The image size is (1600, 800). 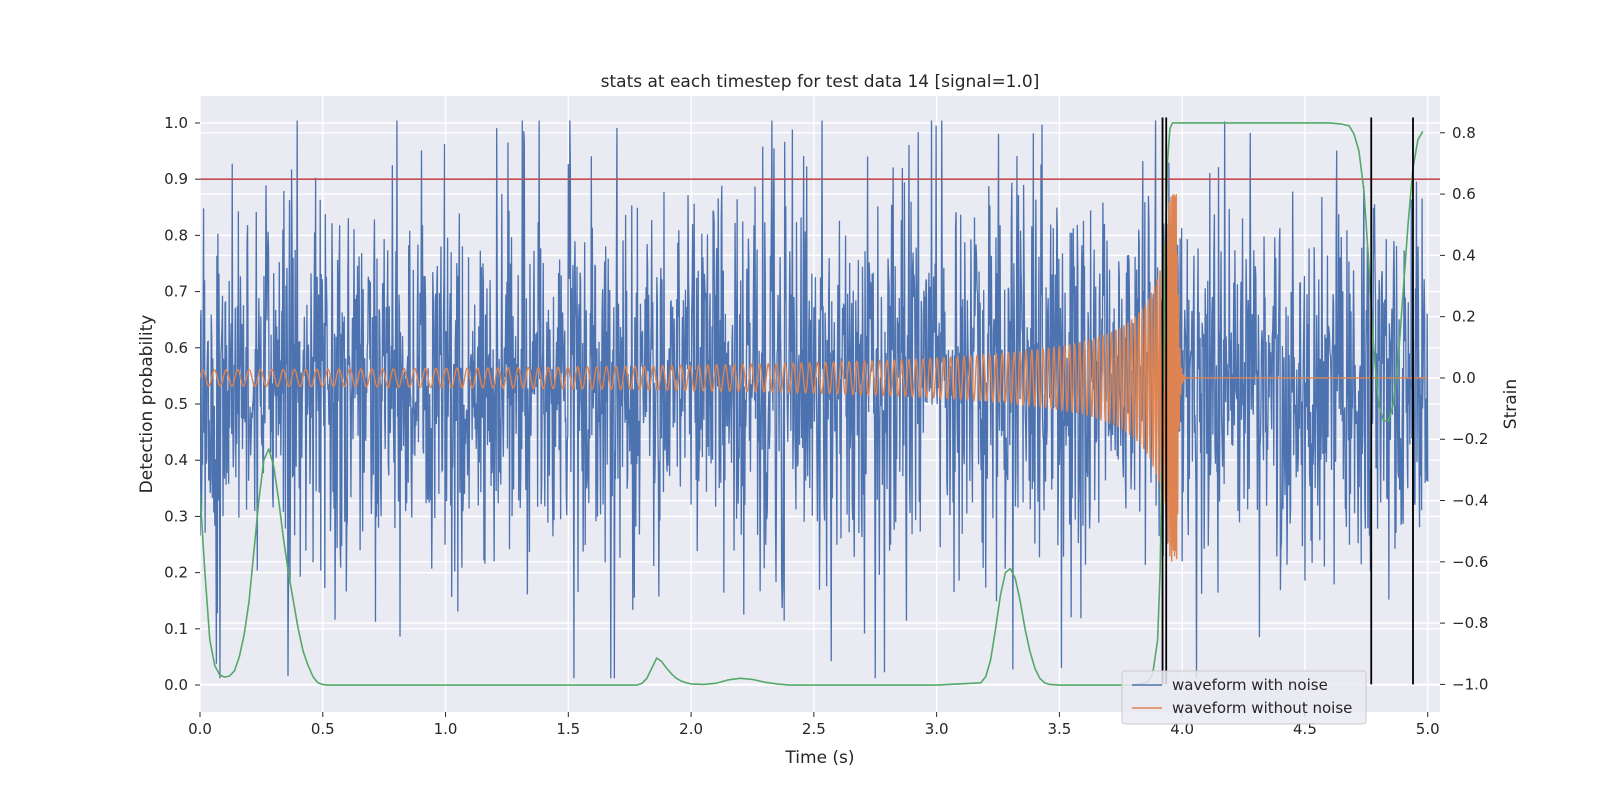 What do you see at coordinates (568, 729) in the screenshot?
I see `x-tick-label: 1.5` at bounding box center [568, 729].